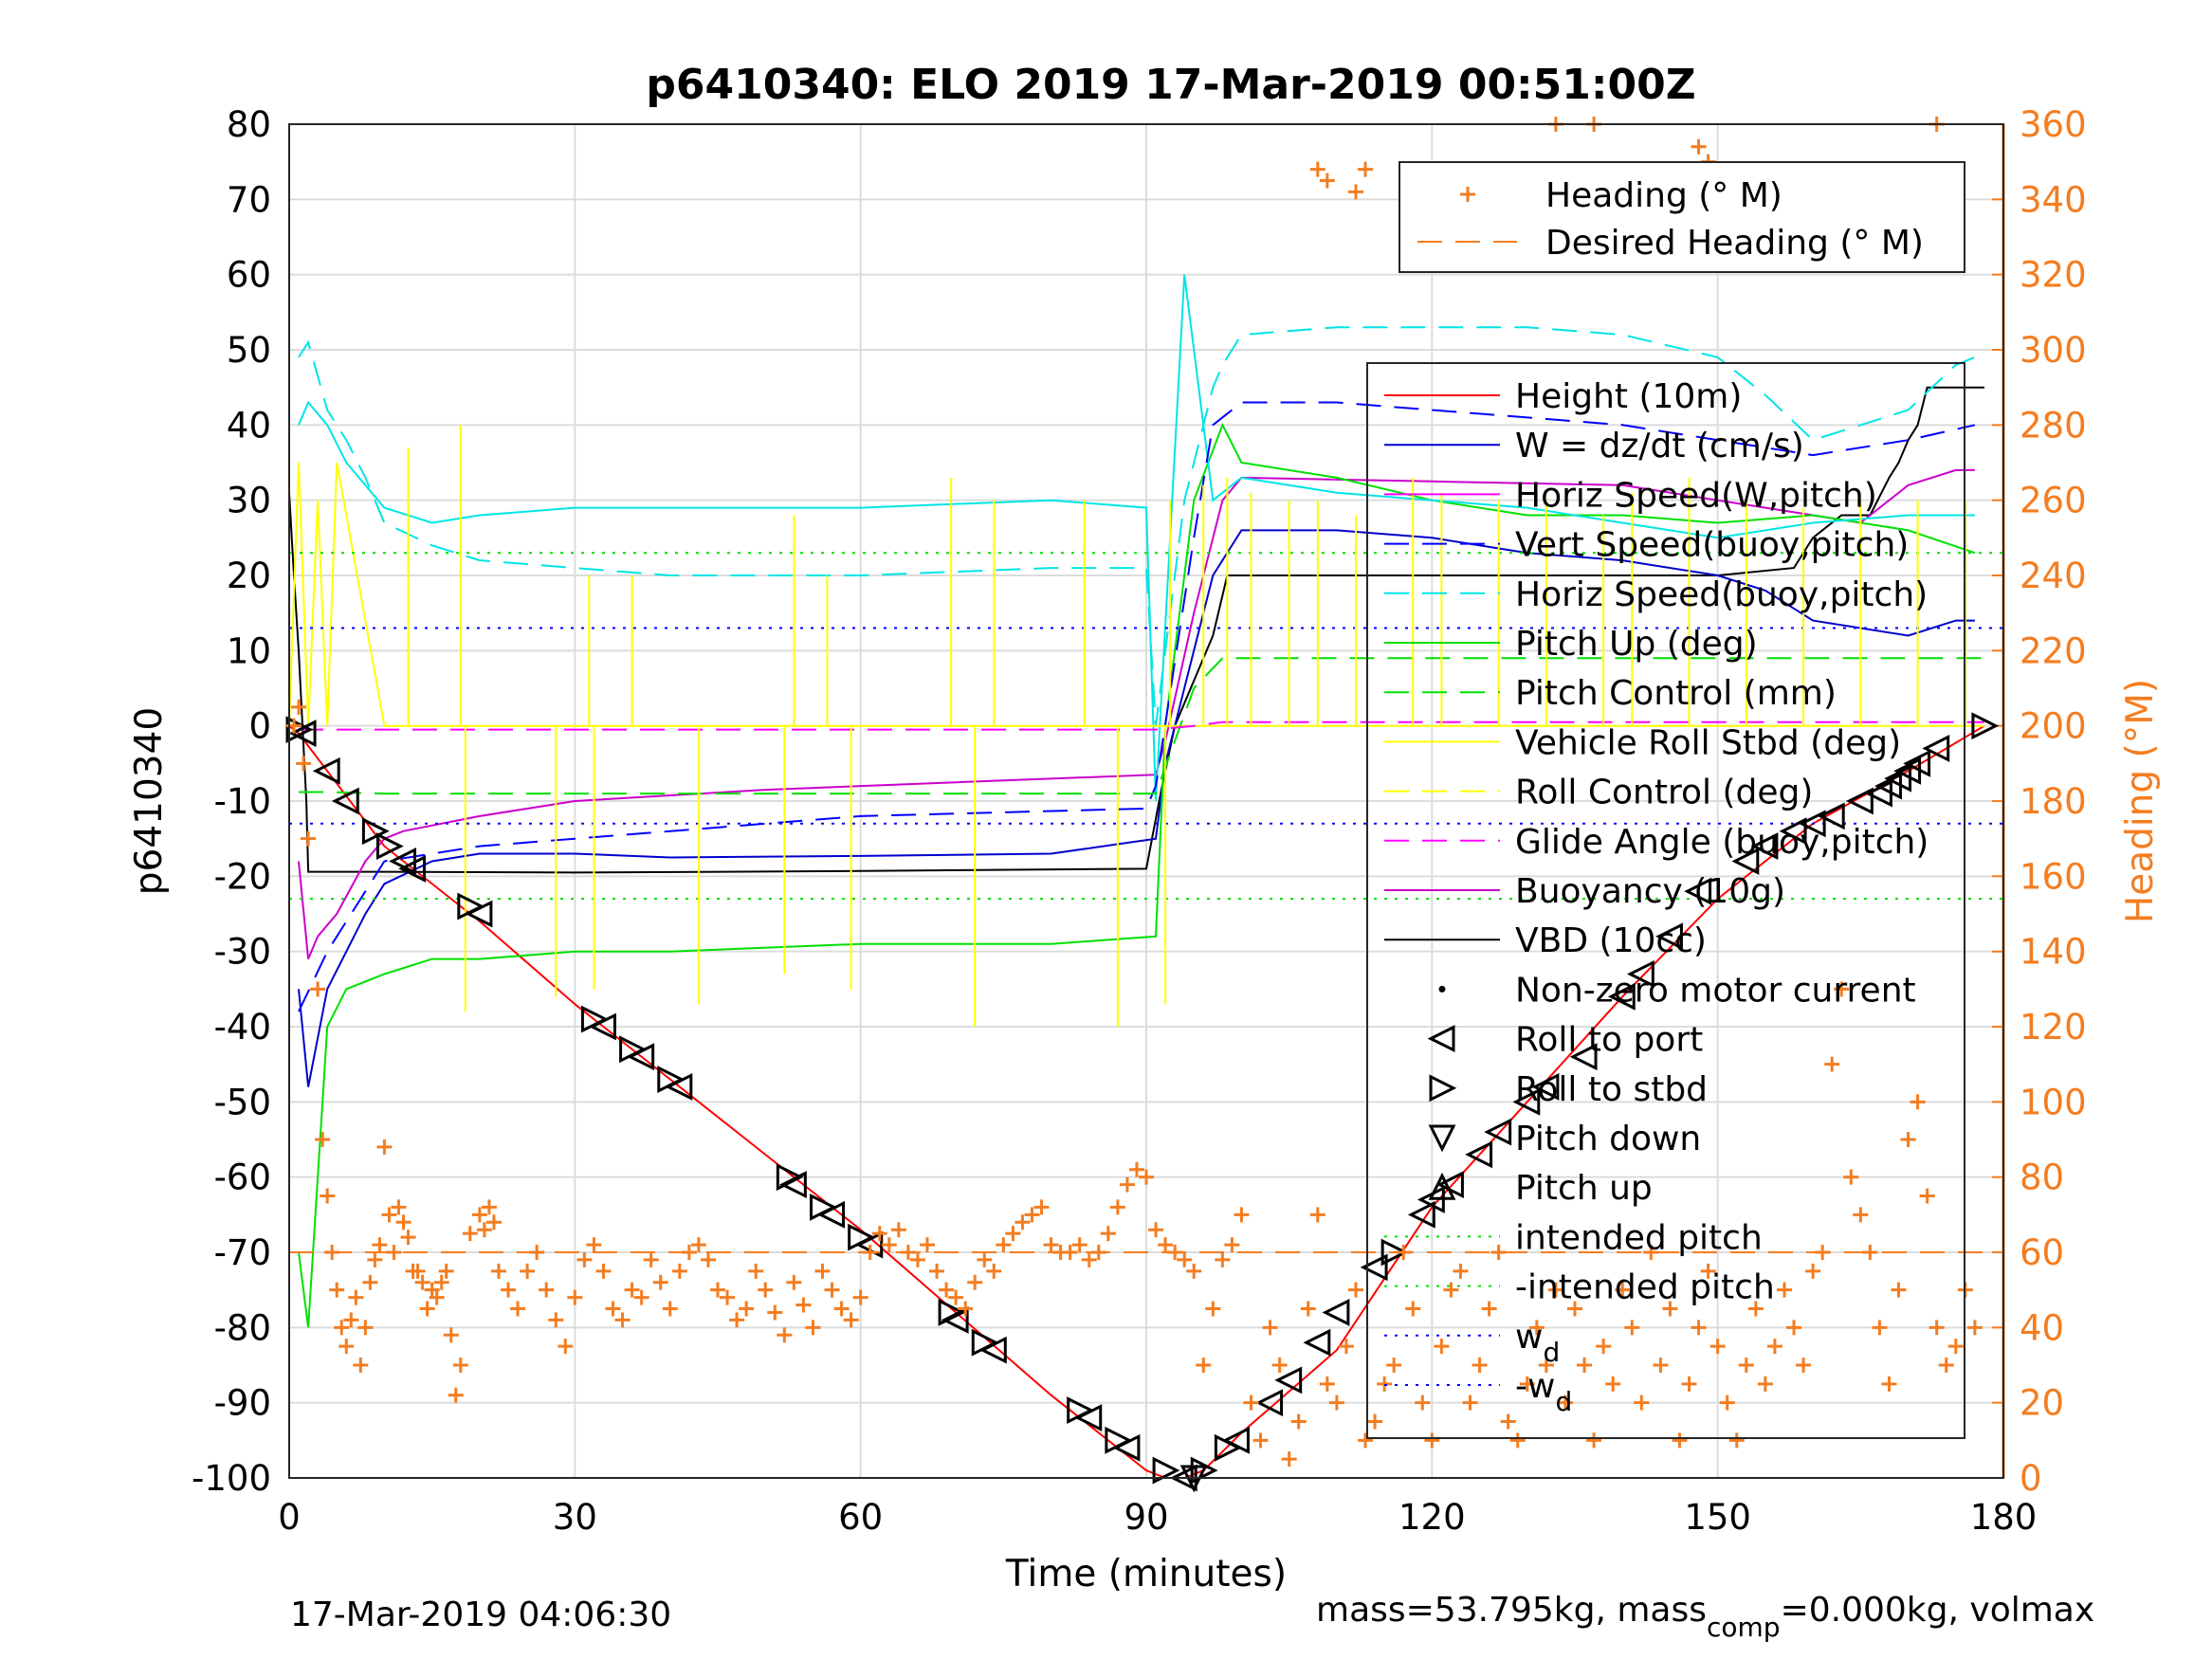  Describe the element at coordinates (2042, 1178) in the screenshot. I see `y-right-tick-label: 80` at that location.